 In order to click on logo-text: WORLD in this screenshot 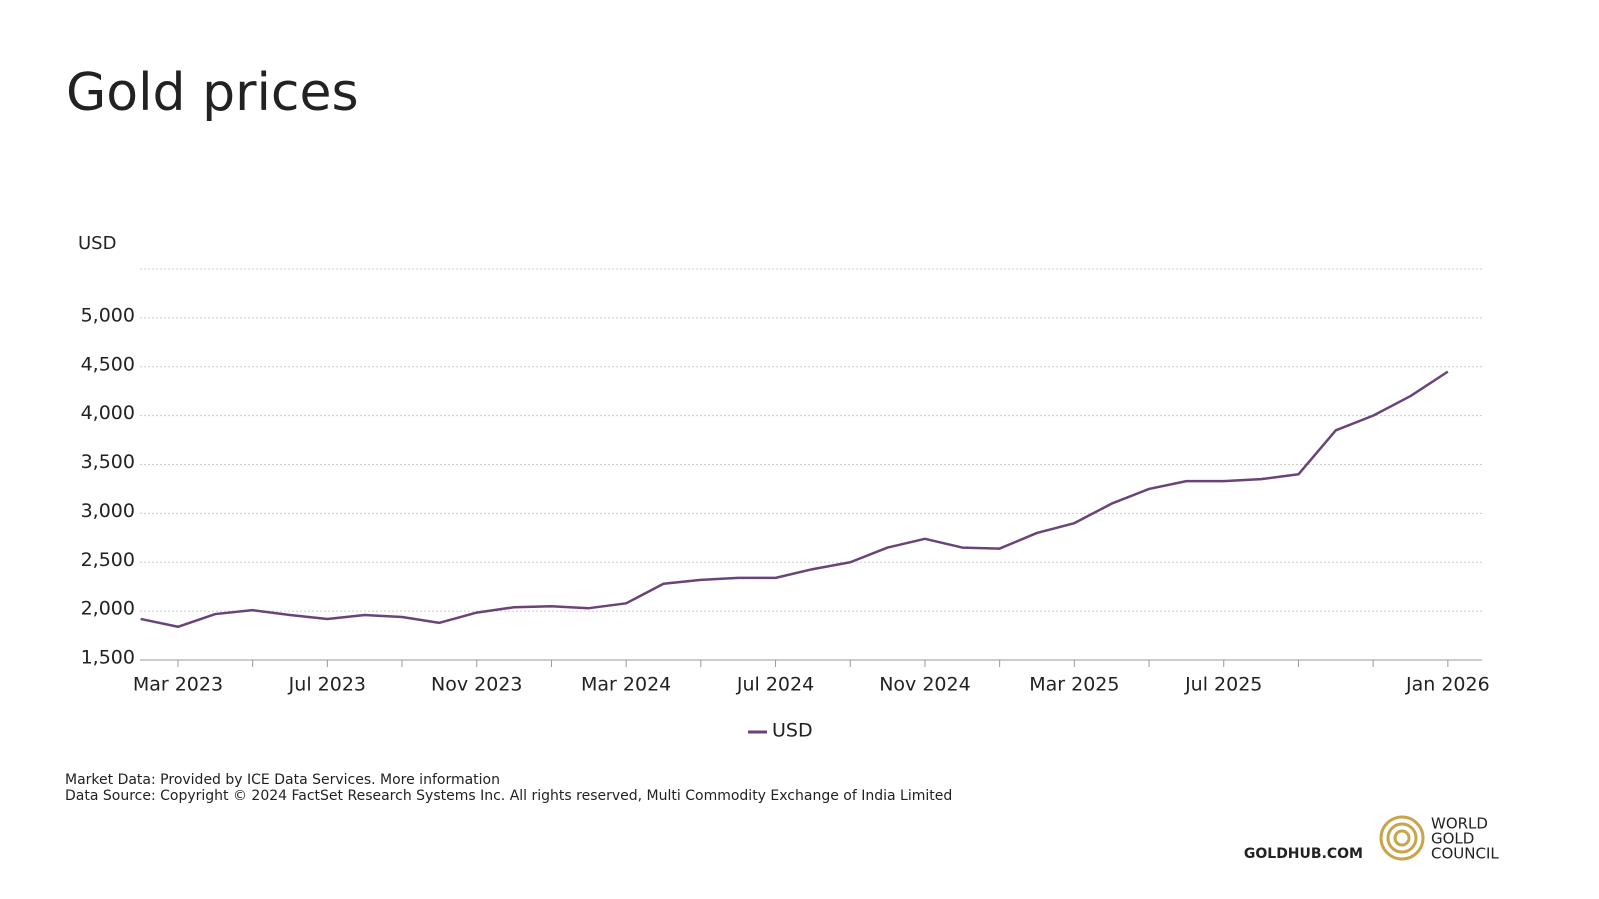, I will do `click(1459, 824)`.